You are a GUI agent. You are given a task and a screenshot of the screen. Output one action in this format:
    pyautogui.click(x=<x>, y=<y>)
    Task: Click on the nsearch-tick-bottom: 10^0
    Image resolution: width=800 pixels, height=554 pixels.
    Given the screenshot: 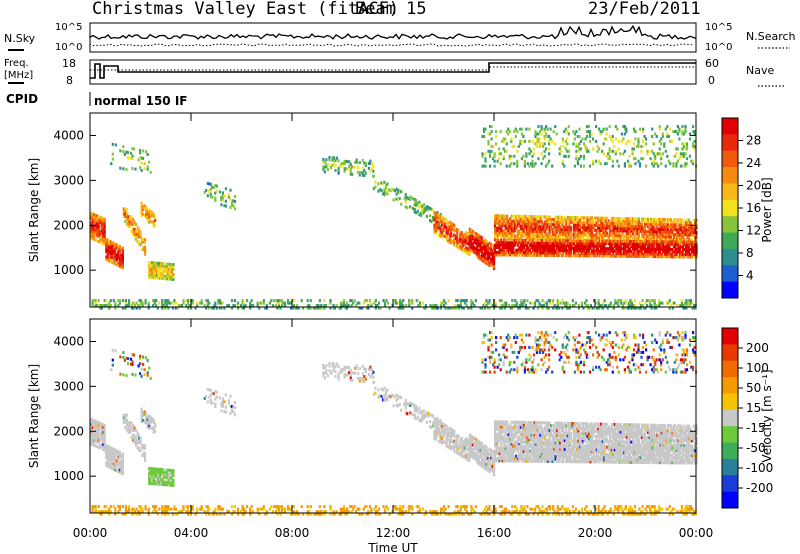 What is the action you would take?
    pyautogui.click(x=718, y=47)
    